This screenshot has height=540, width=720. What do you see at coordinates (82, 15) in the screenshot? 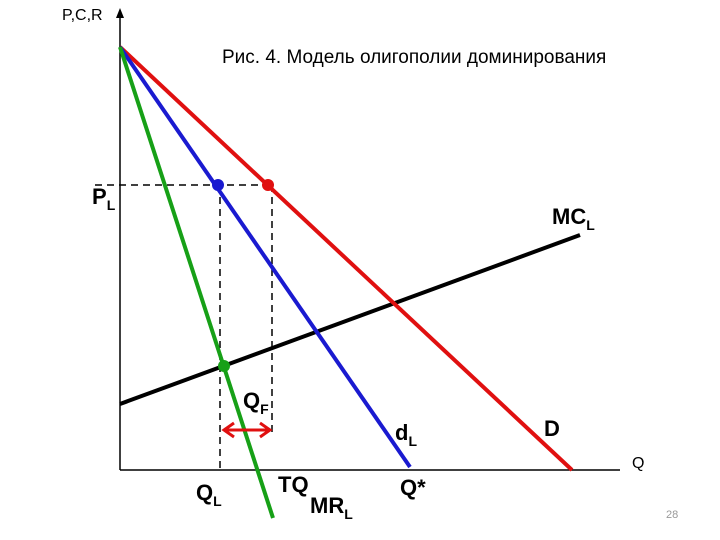
I see `y-axis-label: P,C,R` at bounding box center [82, 15].